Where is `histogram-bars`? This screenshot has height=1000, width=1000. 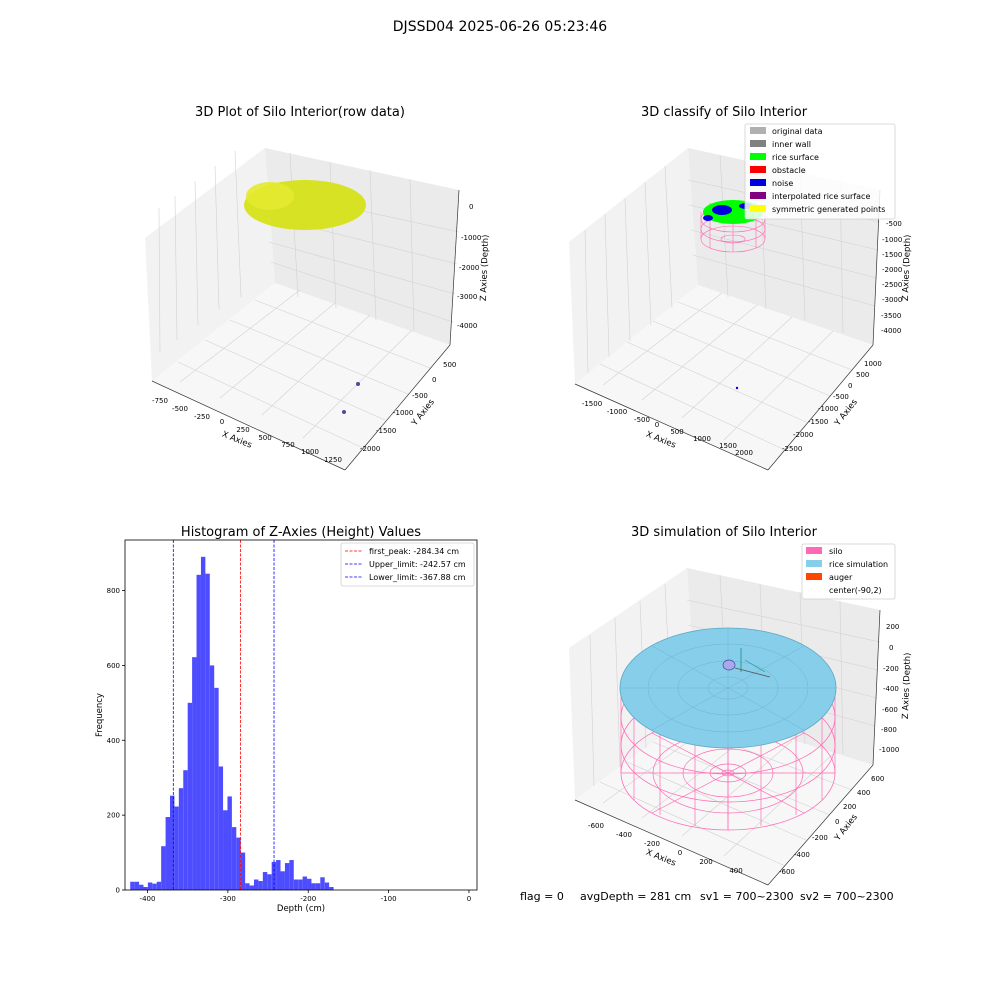 histogram-bars is located at coordinates (232, 723).